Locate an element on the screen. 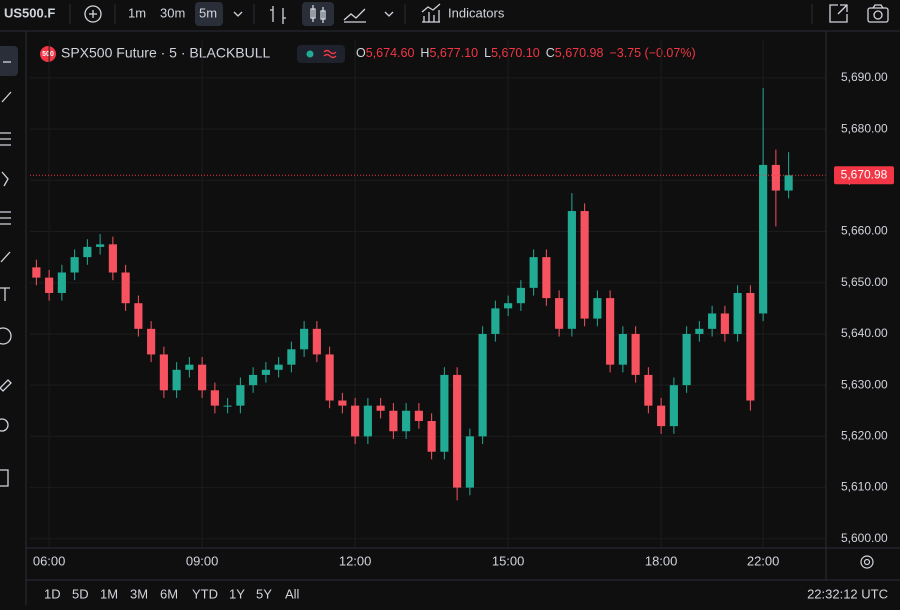 This screenshot has width=900, height=610. indicators-icon is located at coordinates (431, 13).